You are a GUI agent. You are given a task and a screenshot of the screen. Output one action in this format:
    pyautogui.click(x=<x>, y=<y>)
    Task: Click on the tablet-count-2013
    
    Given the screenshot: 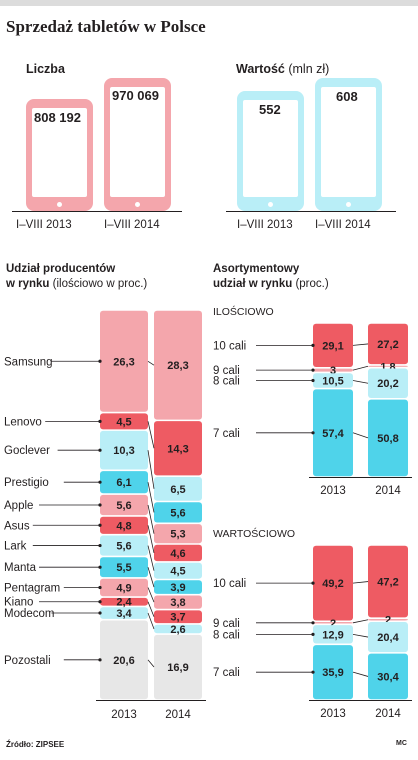 What is the action you would take?
    pyautogui.click(x=59, y=155)
    